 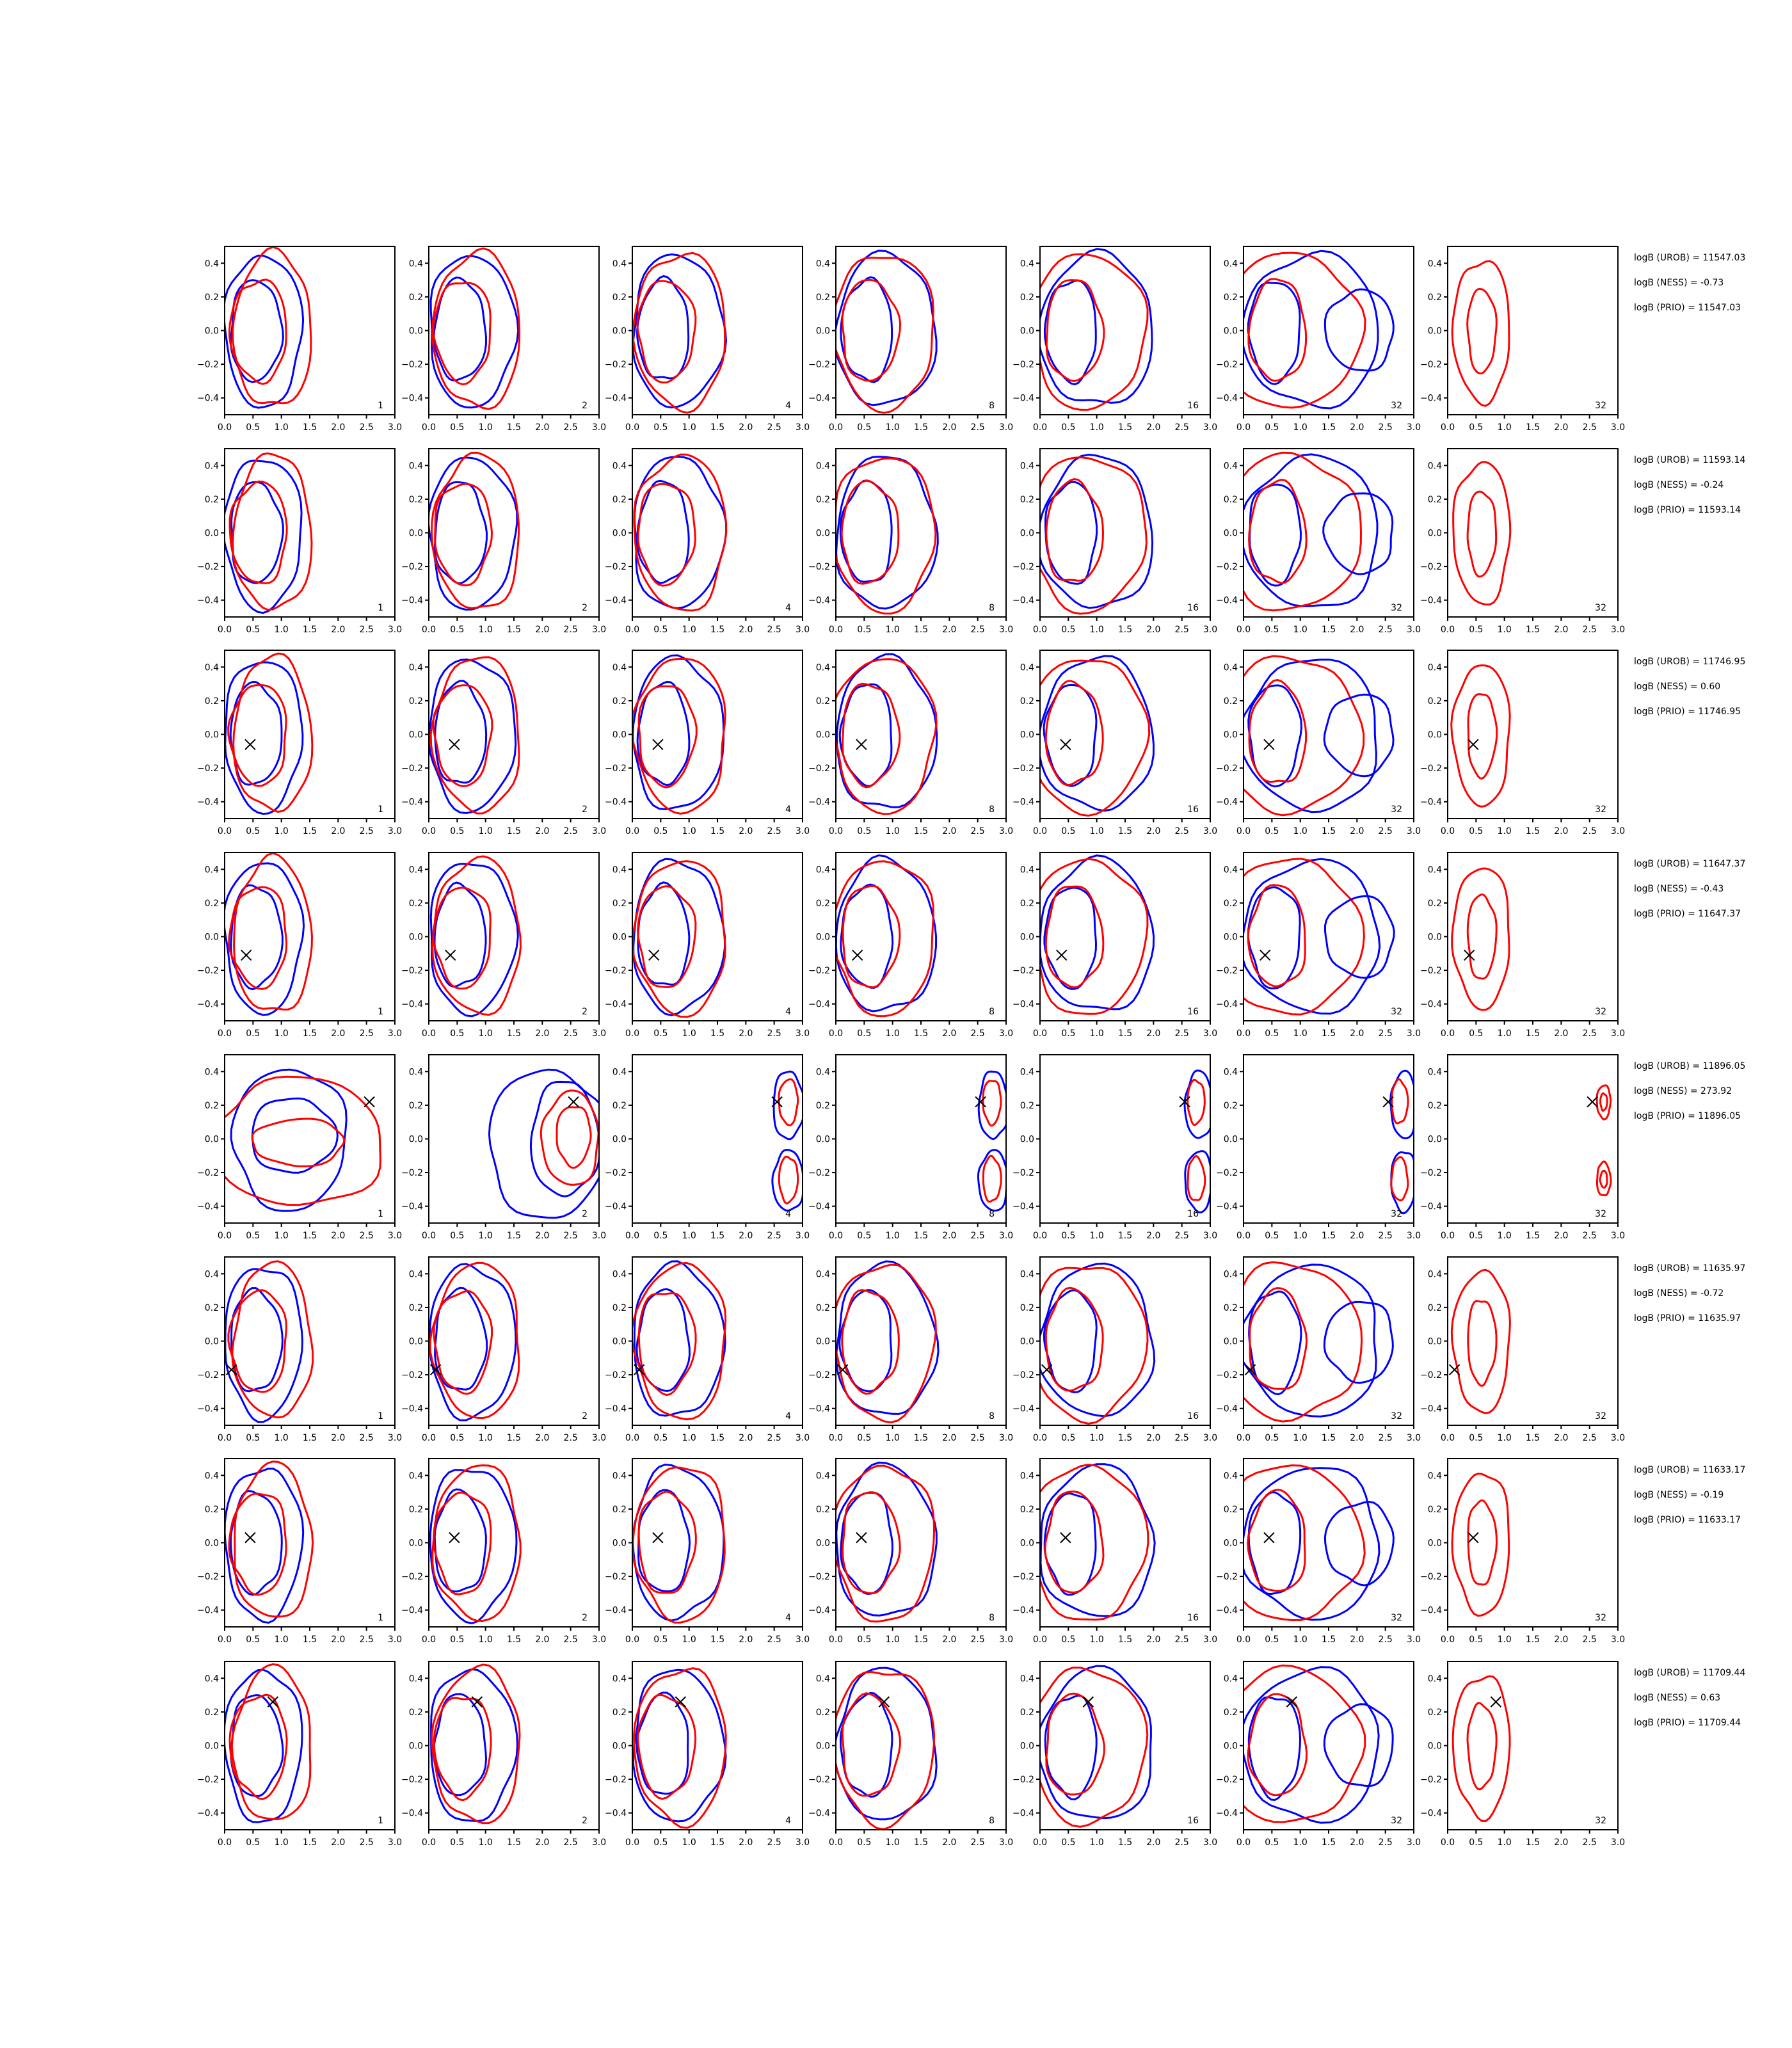 I want to click on panel-r8-c7: 0.0 0.5 1.0 1.5 2.0 2.5 3.0 0.4 0.2 0.0 −0.2 −0.4 32, so click(x=1522, y=1754).